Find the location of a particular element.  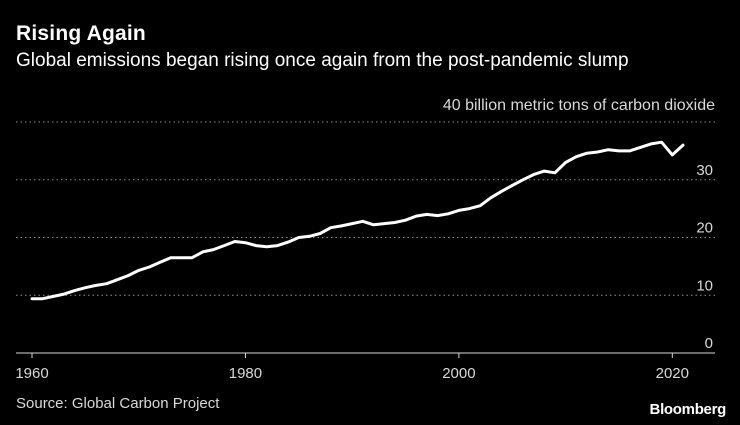

source-note: Source: Global Carbon Project is located at coordinates (118, 403).